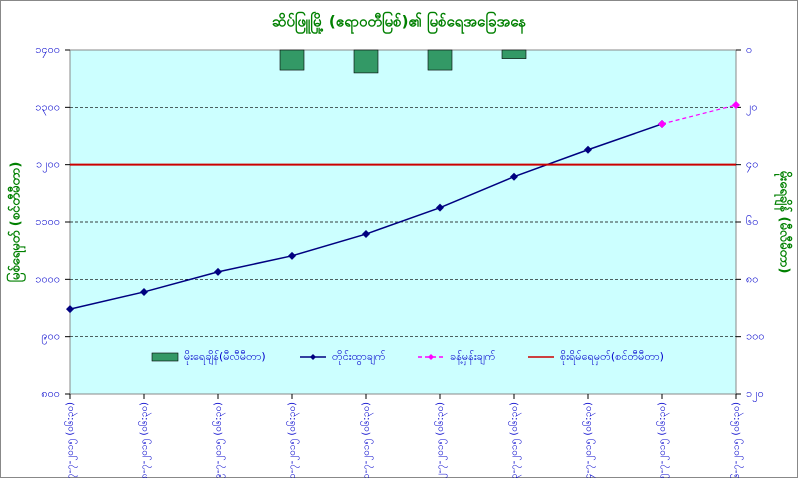 This screenshot has width=798, height=478. I want to click on y-axis-label: မြစ်ရေမှတ် (စင်တီမီတာ), so click(16, 222).